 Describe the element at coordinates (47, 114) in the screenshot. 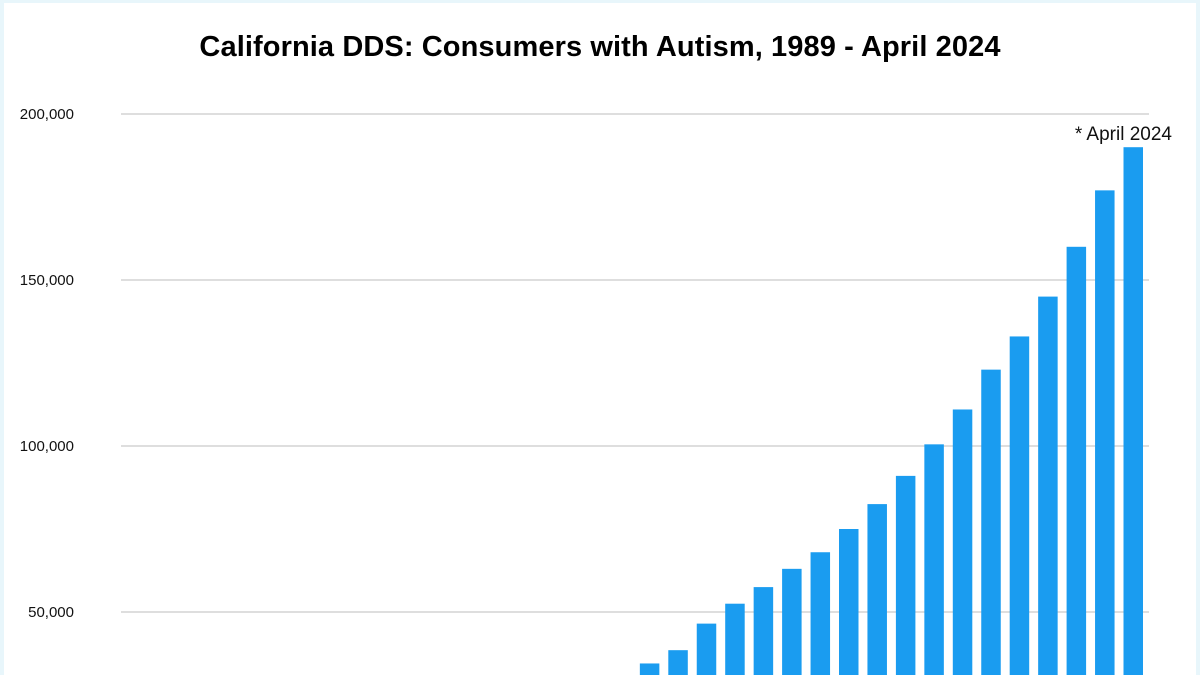

I see `y-tick-label: 200,000` at that location.